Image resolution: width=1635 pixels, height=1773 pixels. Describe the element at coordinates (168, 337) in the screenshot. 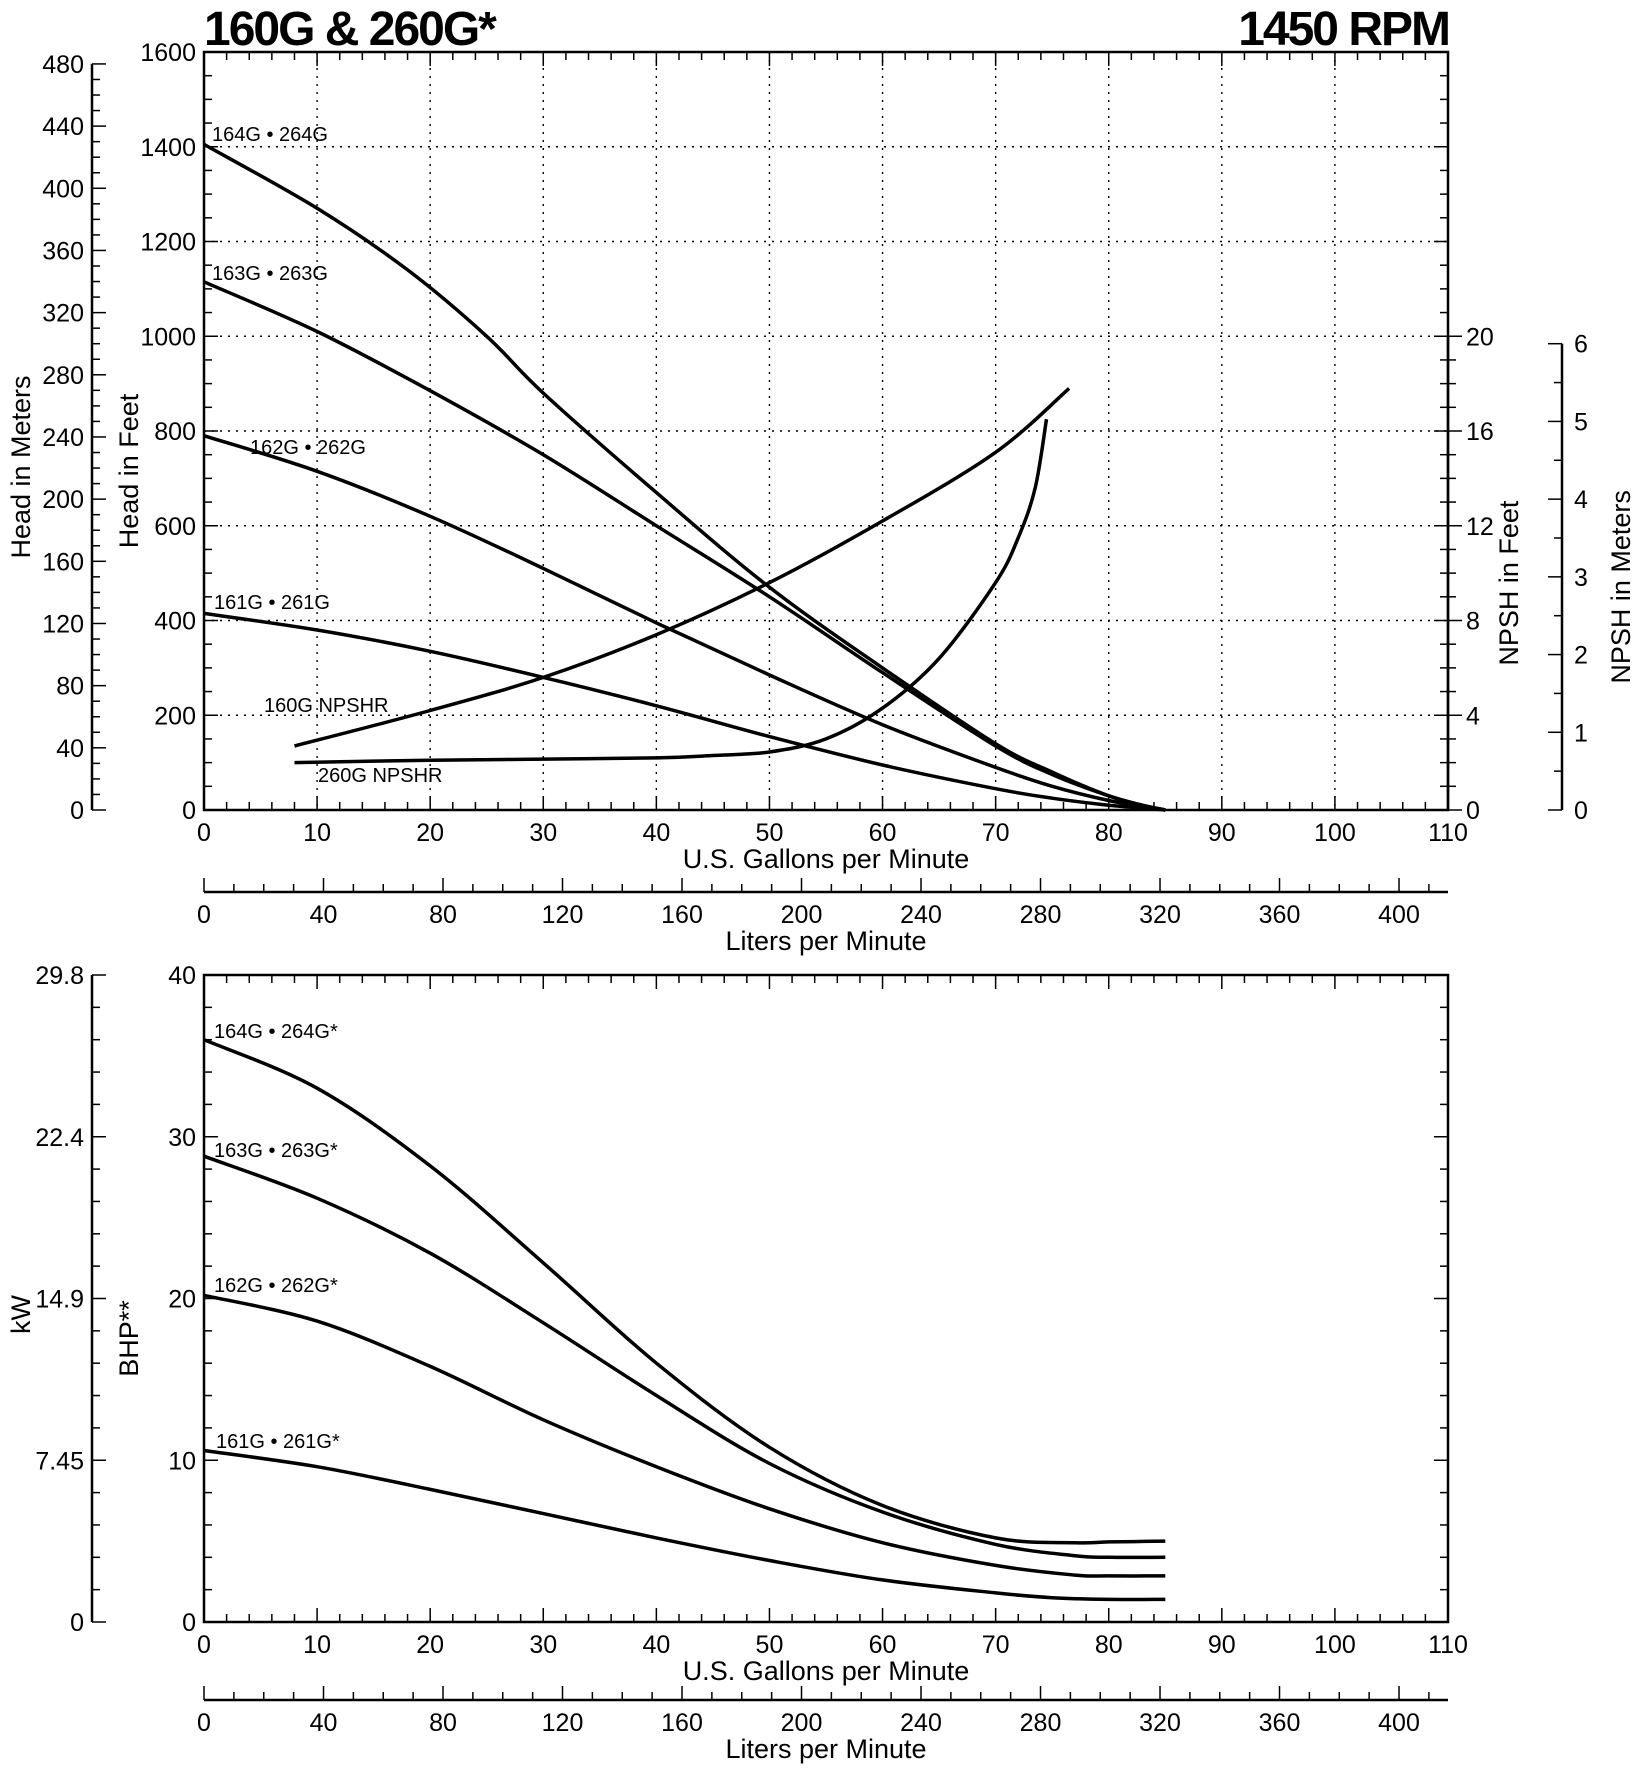

I see `y-tick-label: 1000` at that location.